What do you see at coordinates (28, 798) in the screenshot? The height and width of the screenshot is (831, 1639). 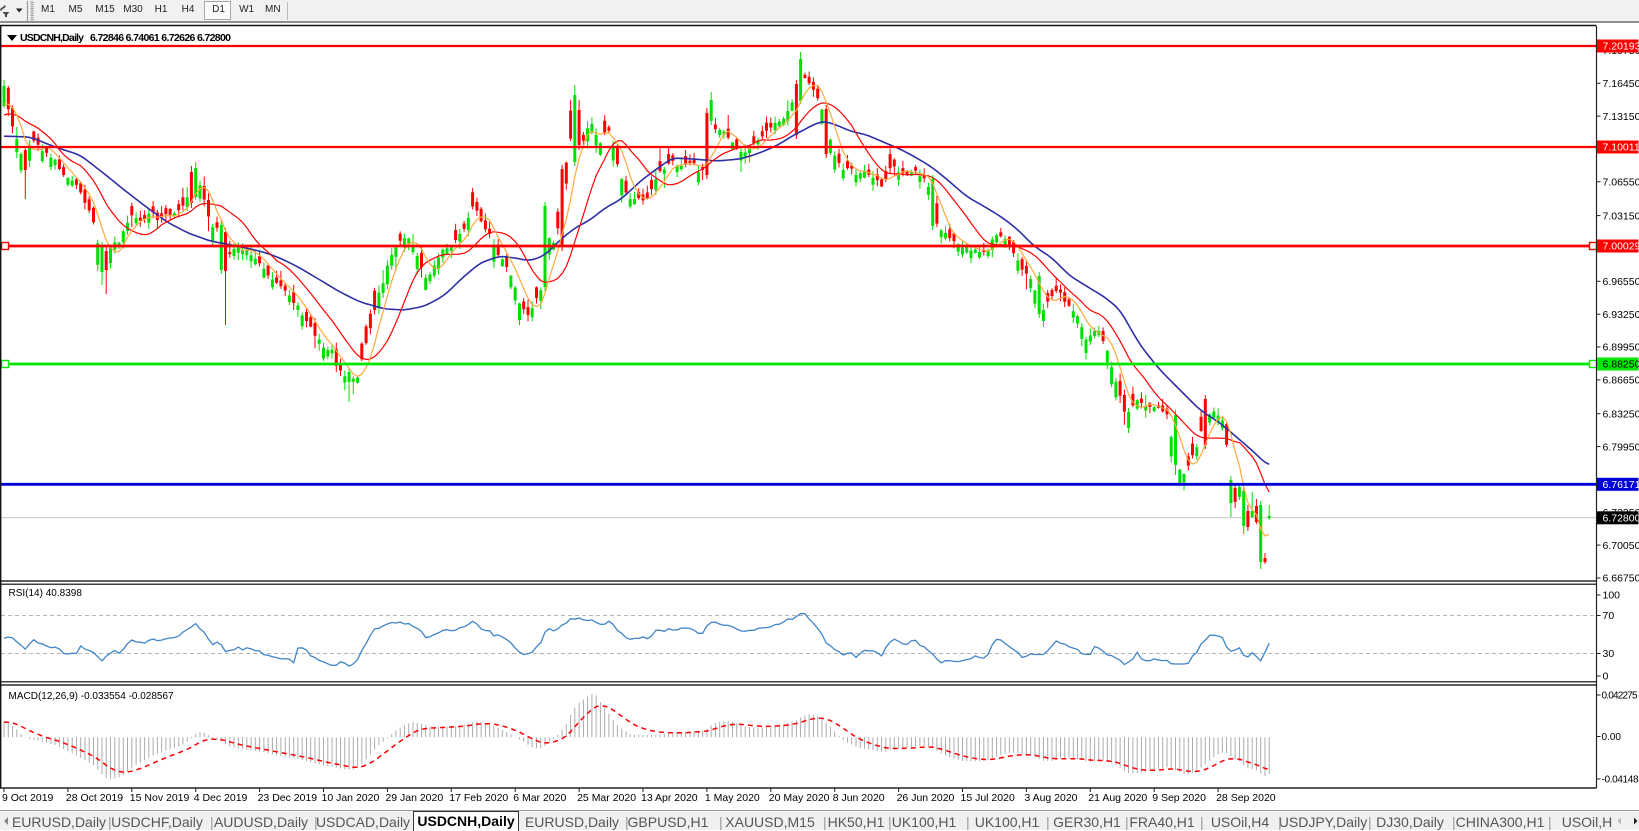 I see `svg-text: 9 Oct 2019` at bounding box center [28, 798].